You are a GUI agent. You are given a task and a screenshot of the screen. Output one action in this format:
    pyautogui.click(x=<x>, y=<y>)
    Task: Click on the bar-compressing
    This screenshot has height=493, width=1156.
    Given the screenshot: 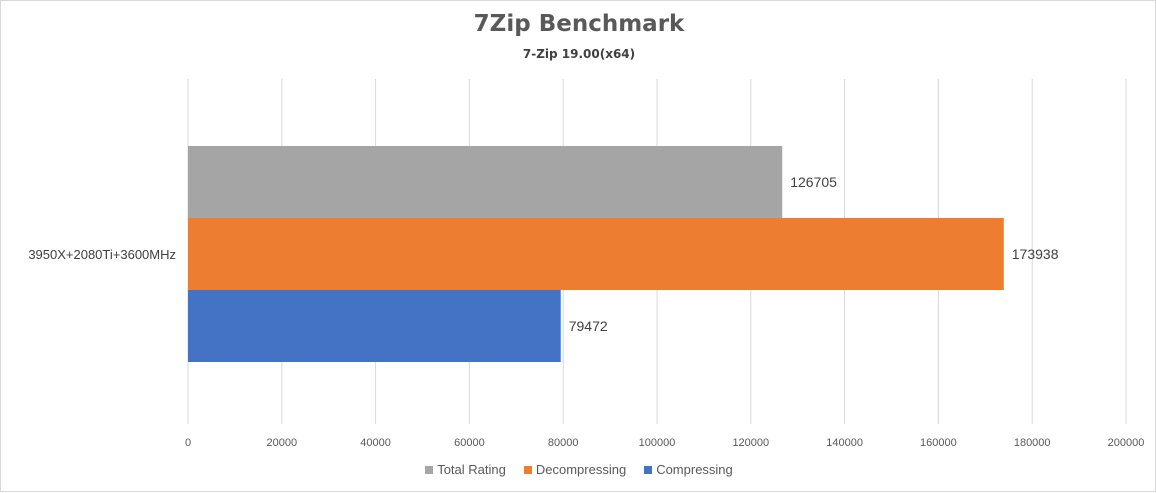 What is the action you would take?
    pyautogui.click(x=374, y=326)
    